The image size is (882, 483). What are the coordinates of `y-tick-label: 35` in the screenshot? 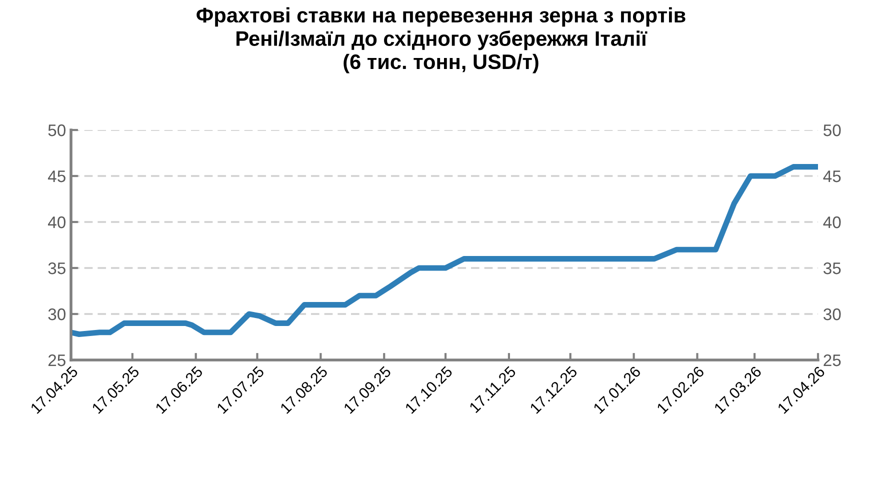 It's located at (57, 268).